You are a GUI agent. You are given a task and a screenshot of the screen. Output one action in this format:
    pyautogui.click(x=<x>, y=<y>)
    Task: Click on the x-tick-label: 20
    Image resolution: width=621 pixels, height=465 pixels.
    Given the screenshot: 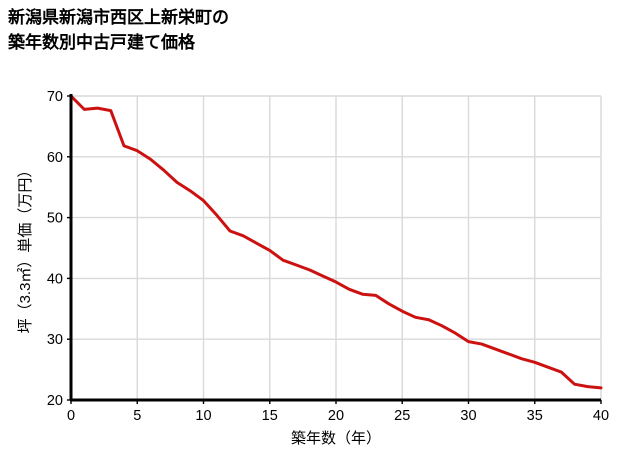 What is the action you would take?
    pyautogui.click(x=336, y=416)
    